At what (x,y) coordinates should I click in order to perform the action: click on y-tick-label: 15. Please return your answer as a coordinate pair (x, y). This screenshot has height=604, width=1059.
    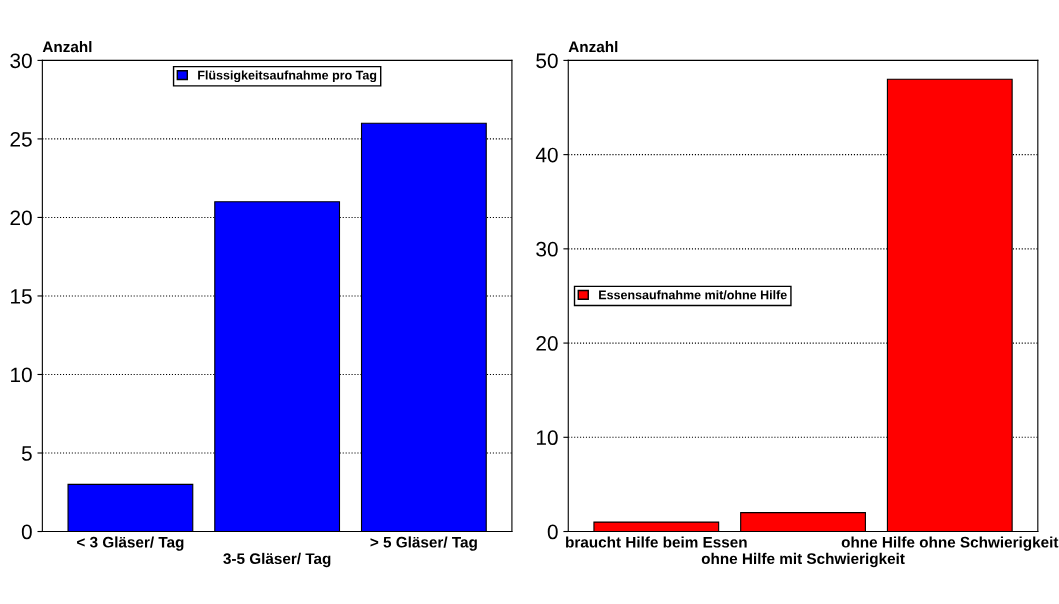
    Looking at the image, I should click on (21, 296).